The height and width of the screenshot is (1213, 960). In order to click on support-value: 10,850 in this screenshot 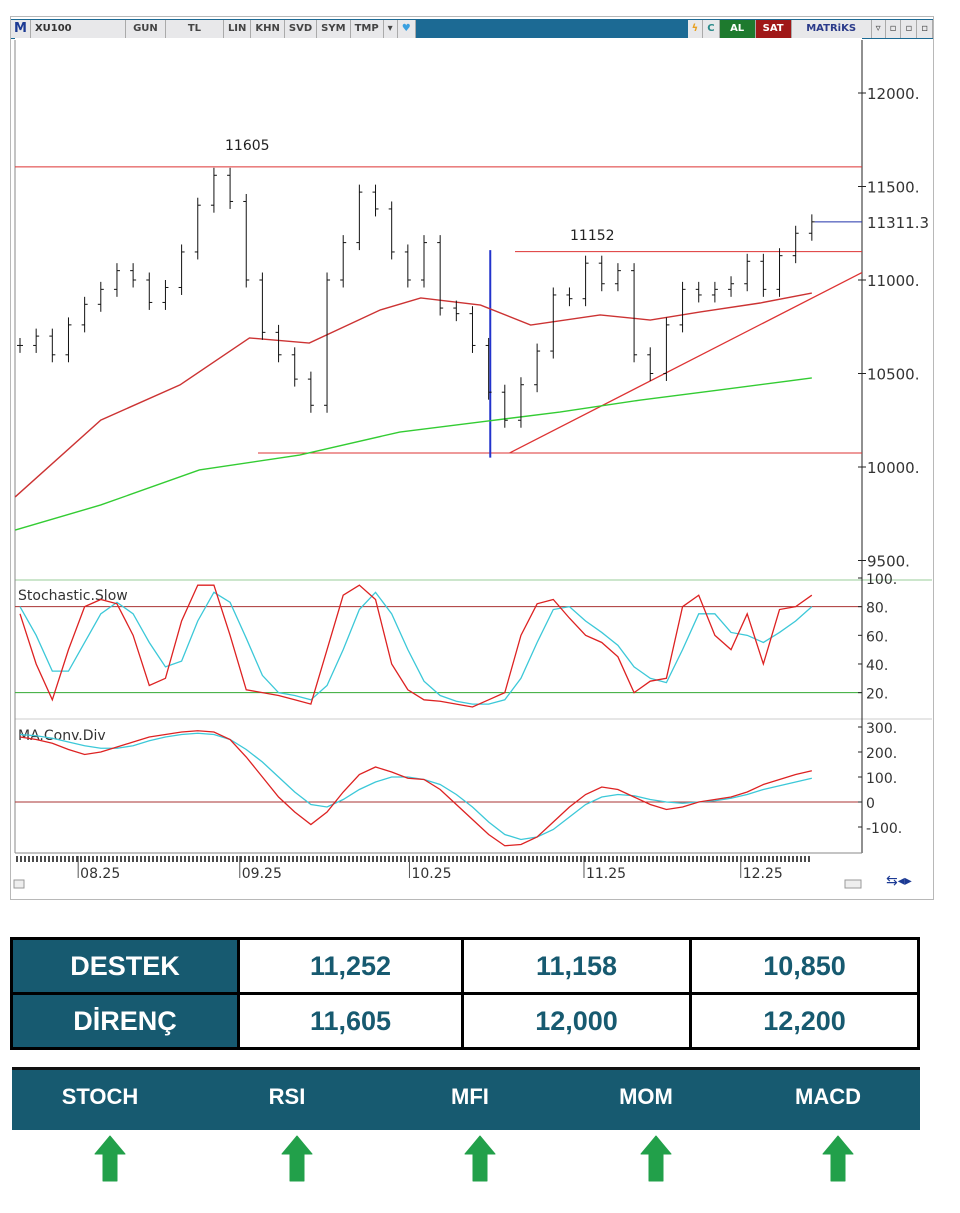, I will do `click(804, 966)`.